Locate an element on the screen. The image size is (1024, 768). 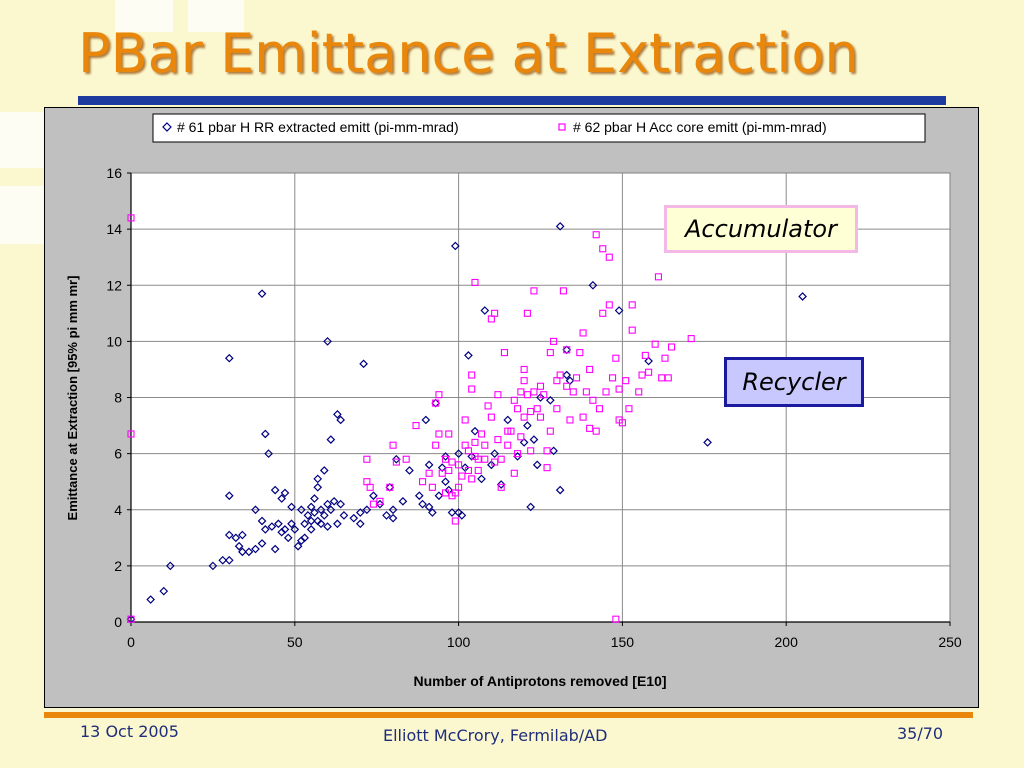
x-tick-label: 150 is located at coordinates (623, 642).